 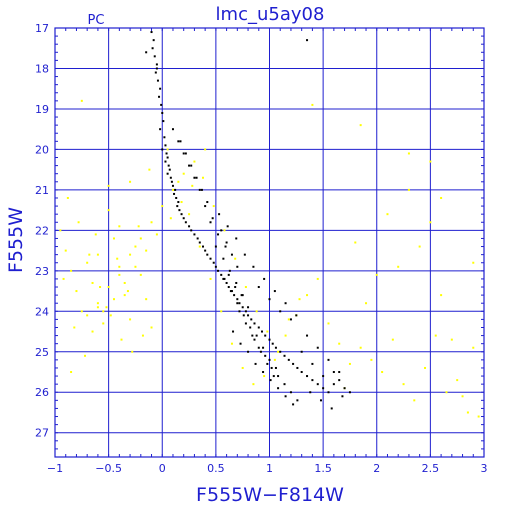 I want to click on chart-subtitle: PC, so click(x=96, y=20).